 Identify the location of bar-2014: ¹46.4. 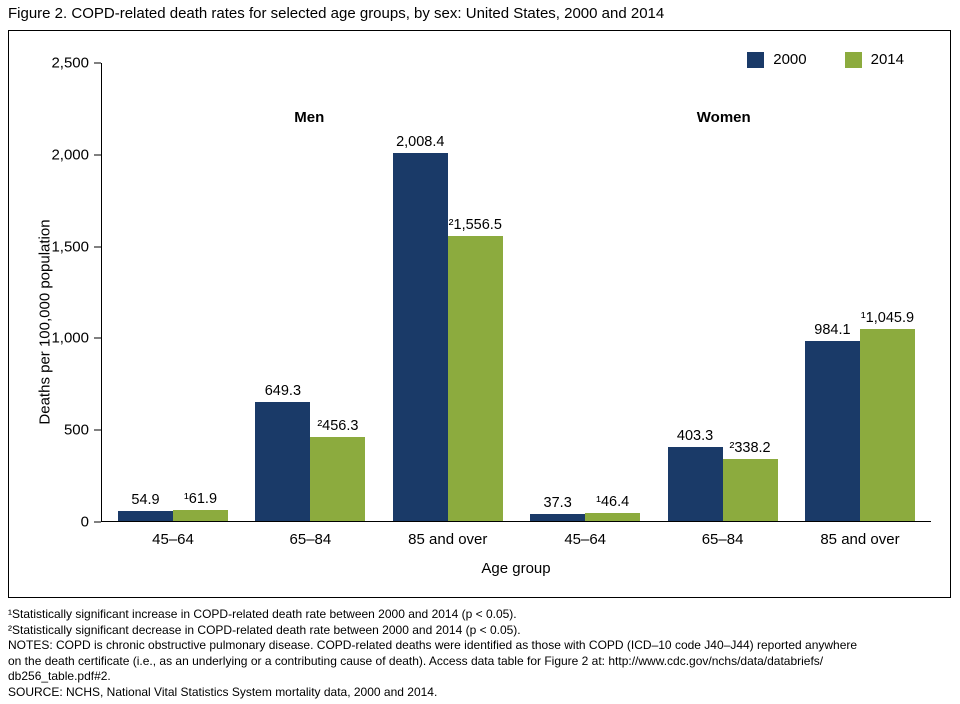
(613, 507).